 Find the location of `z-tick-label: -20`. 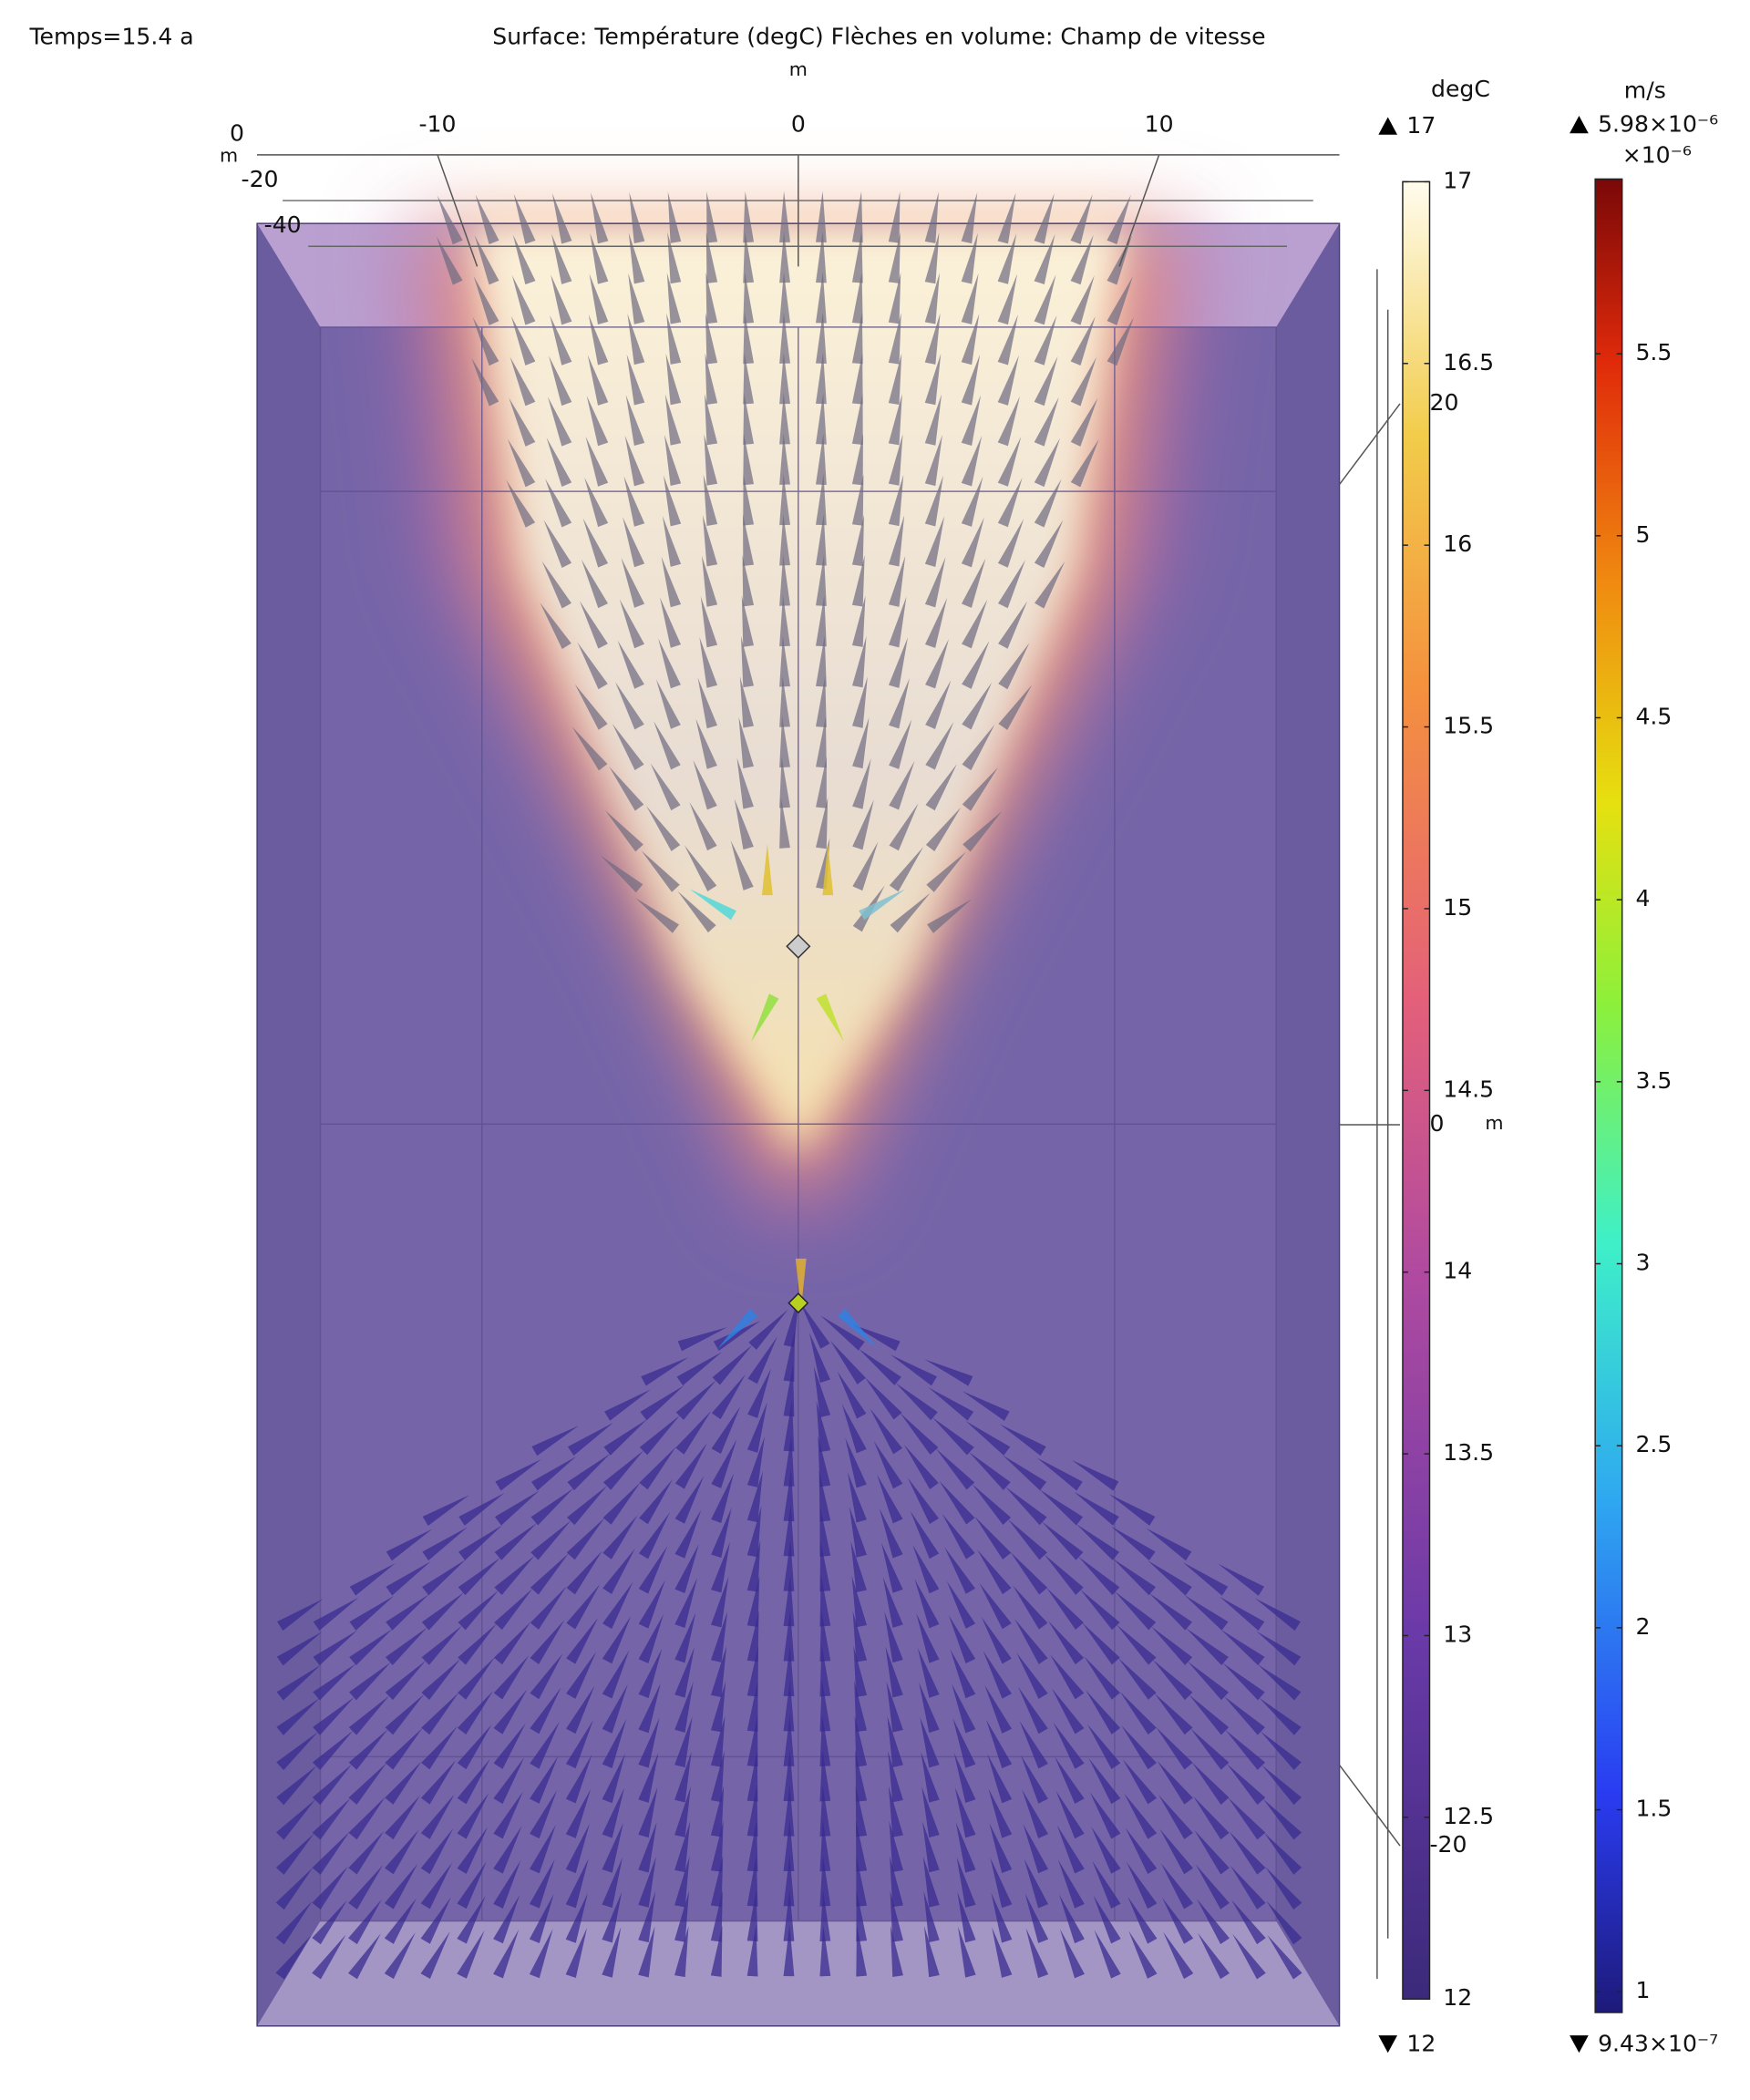

z-tick-label: -20 is located at coordinates (1448, 1845).